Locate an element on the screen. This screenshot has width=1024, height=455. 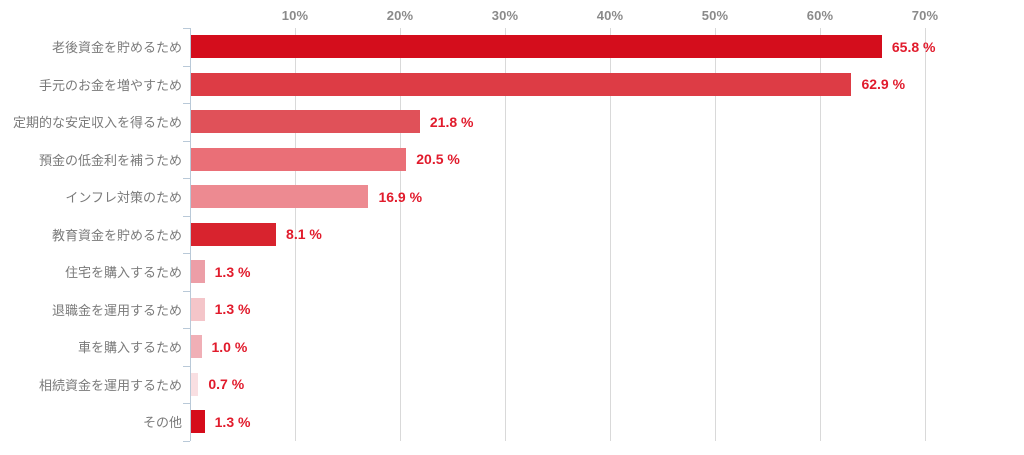
x-tick-label: 40% is located at coordinates (610, 15).